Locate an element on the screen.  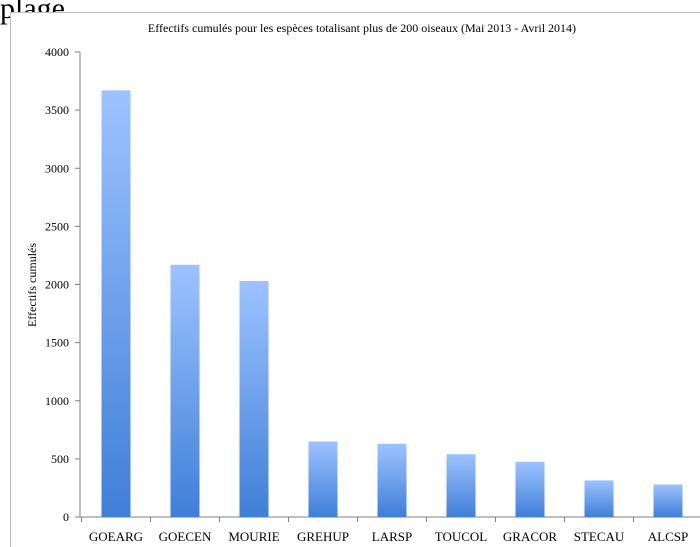
y-tick-label: 2500 is located at coordinates (57, 226).